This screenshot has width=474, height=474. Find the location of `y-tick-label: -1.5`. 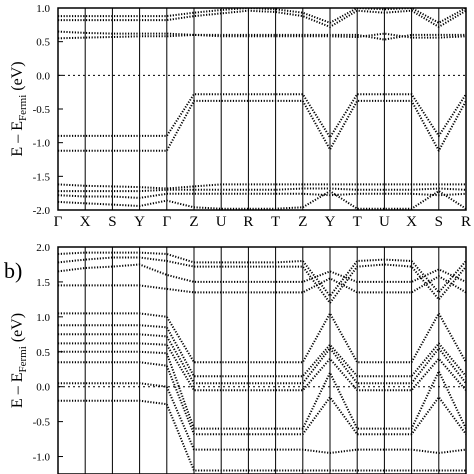

y-tick-label: -1.5 is located at coordinates (42, 177).